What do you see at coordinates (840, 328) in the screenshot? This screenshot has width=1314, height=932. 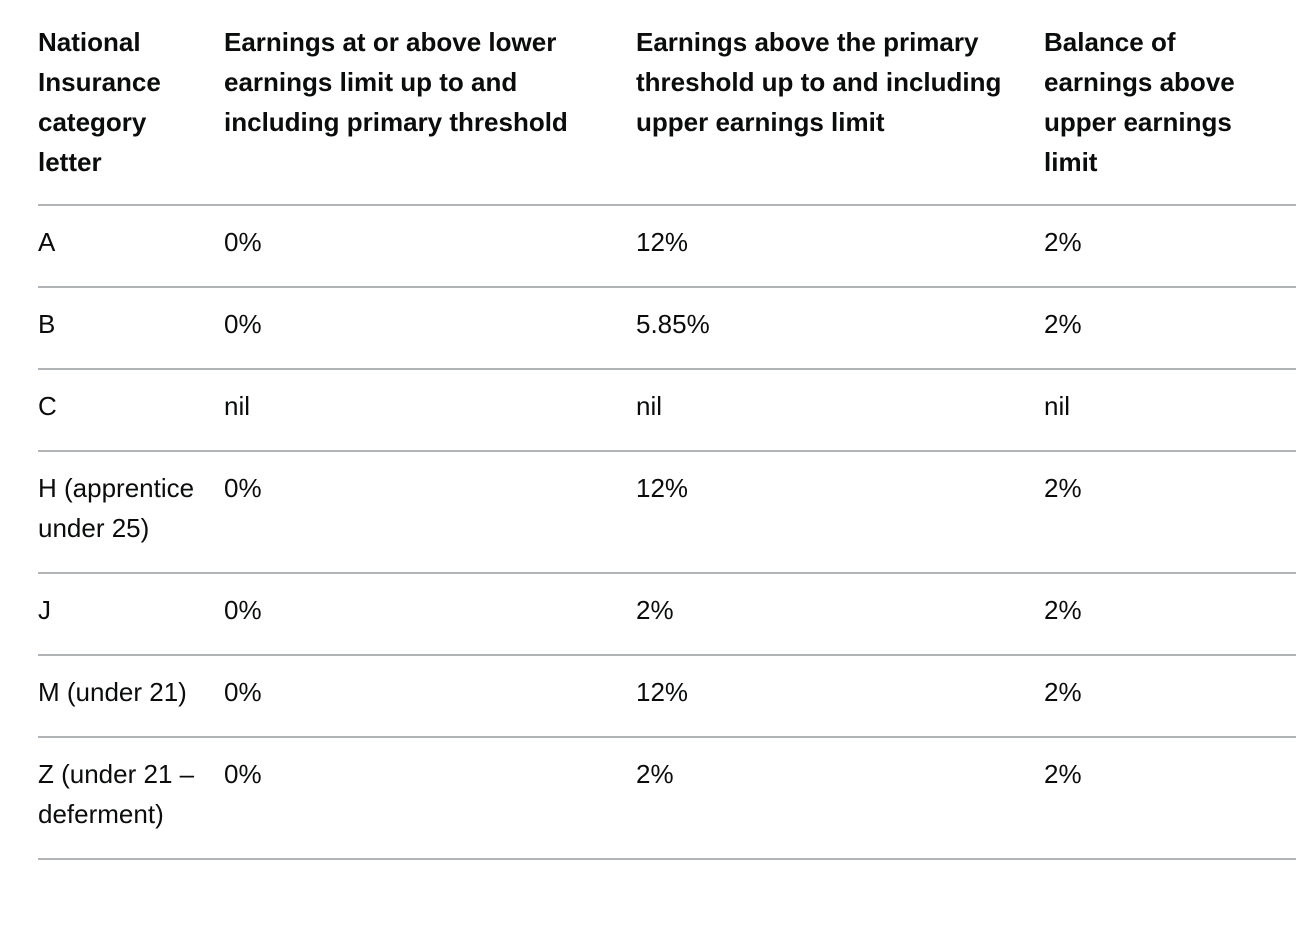 I see `main-rate-cell: 5.85%` at bounding box center [840, 328].